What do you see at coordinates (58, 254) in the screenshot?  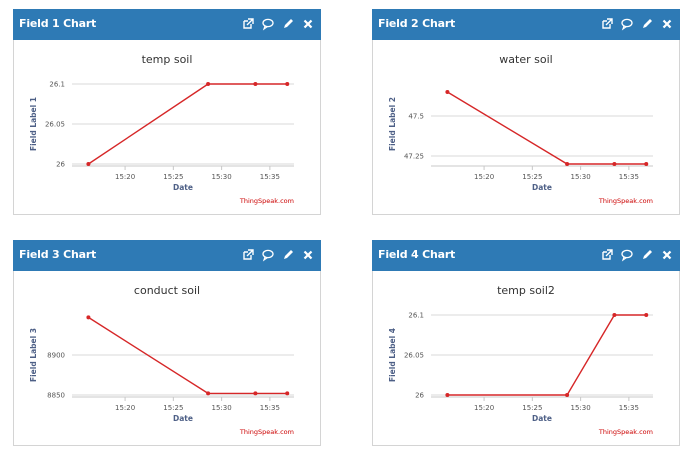 I see `panel-title: Field 3 Chart` at bounding box center [58, 254].